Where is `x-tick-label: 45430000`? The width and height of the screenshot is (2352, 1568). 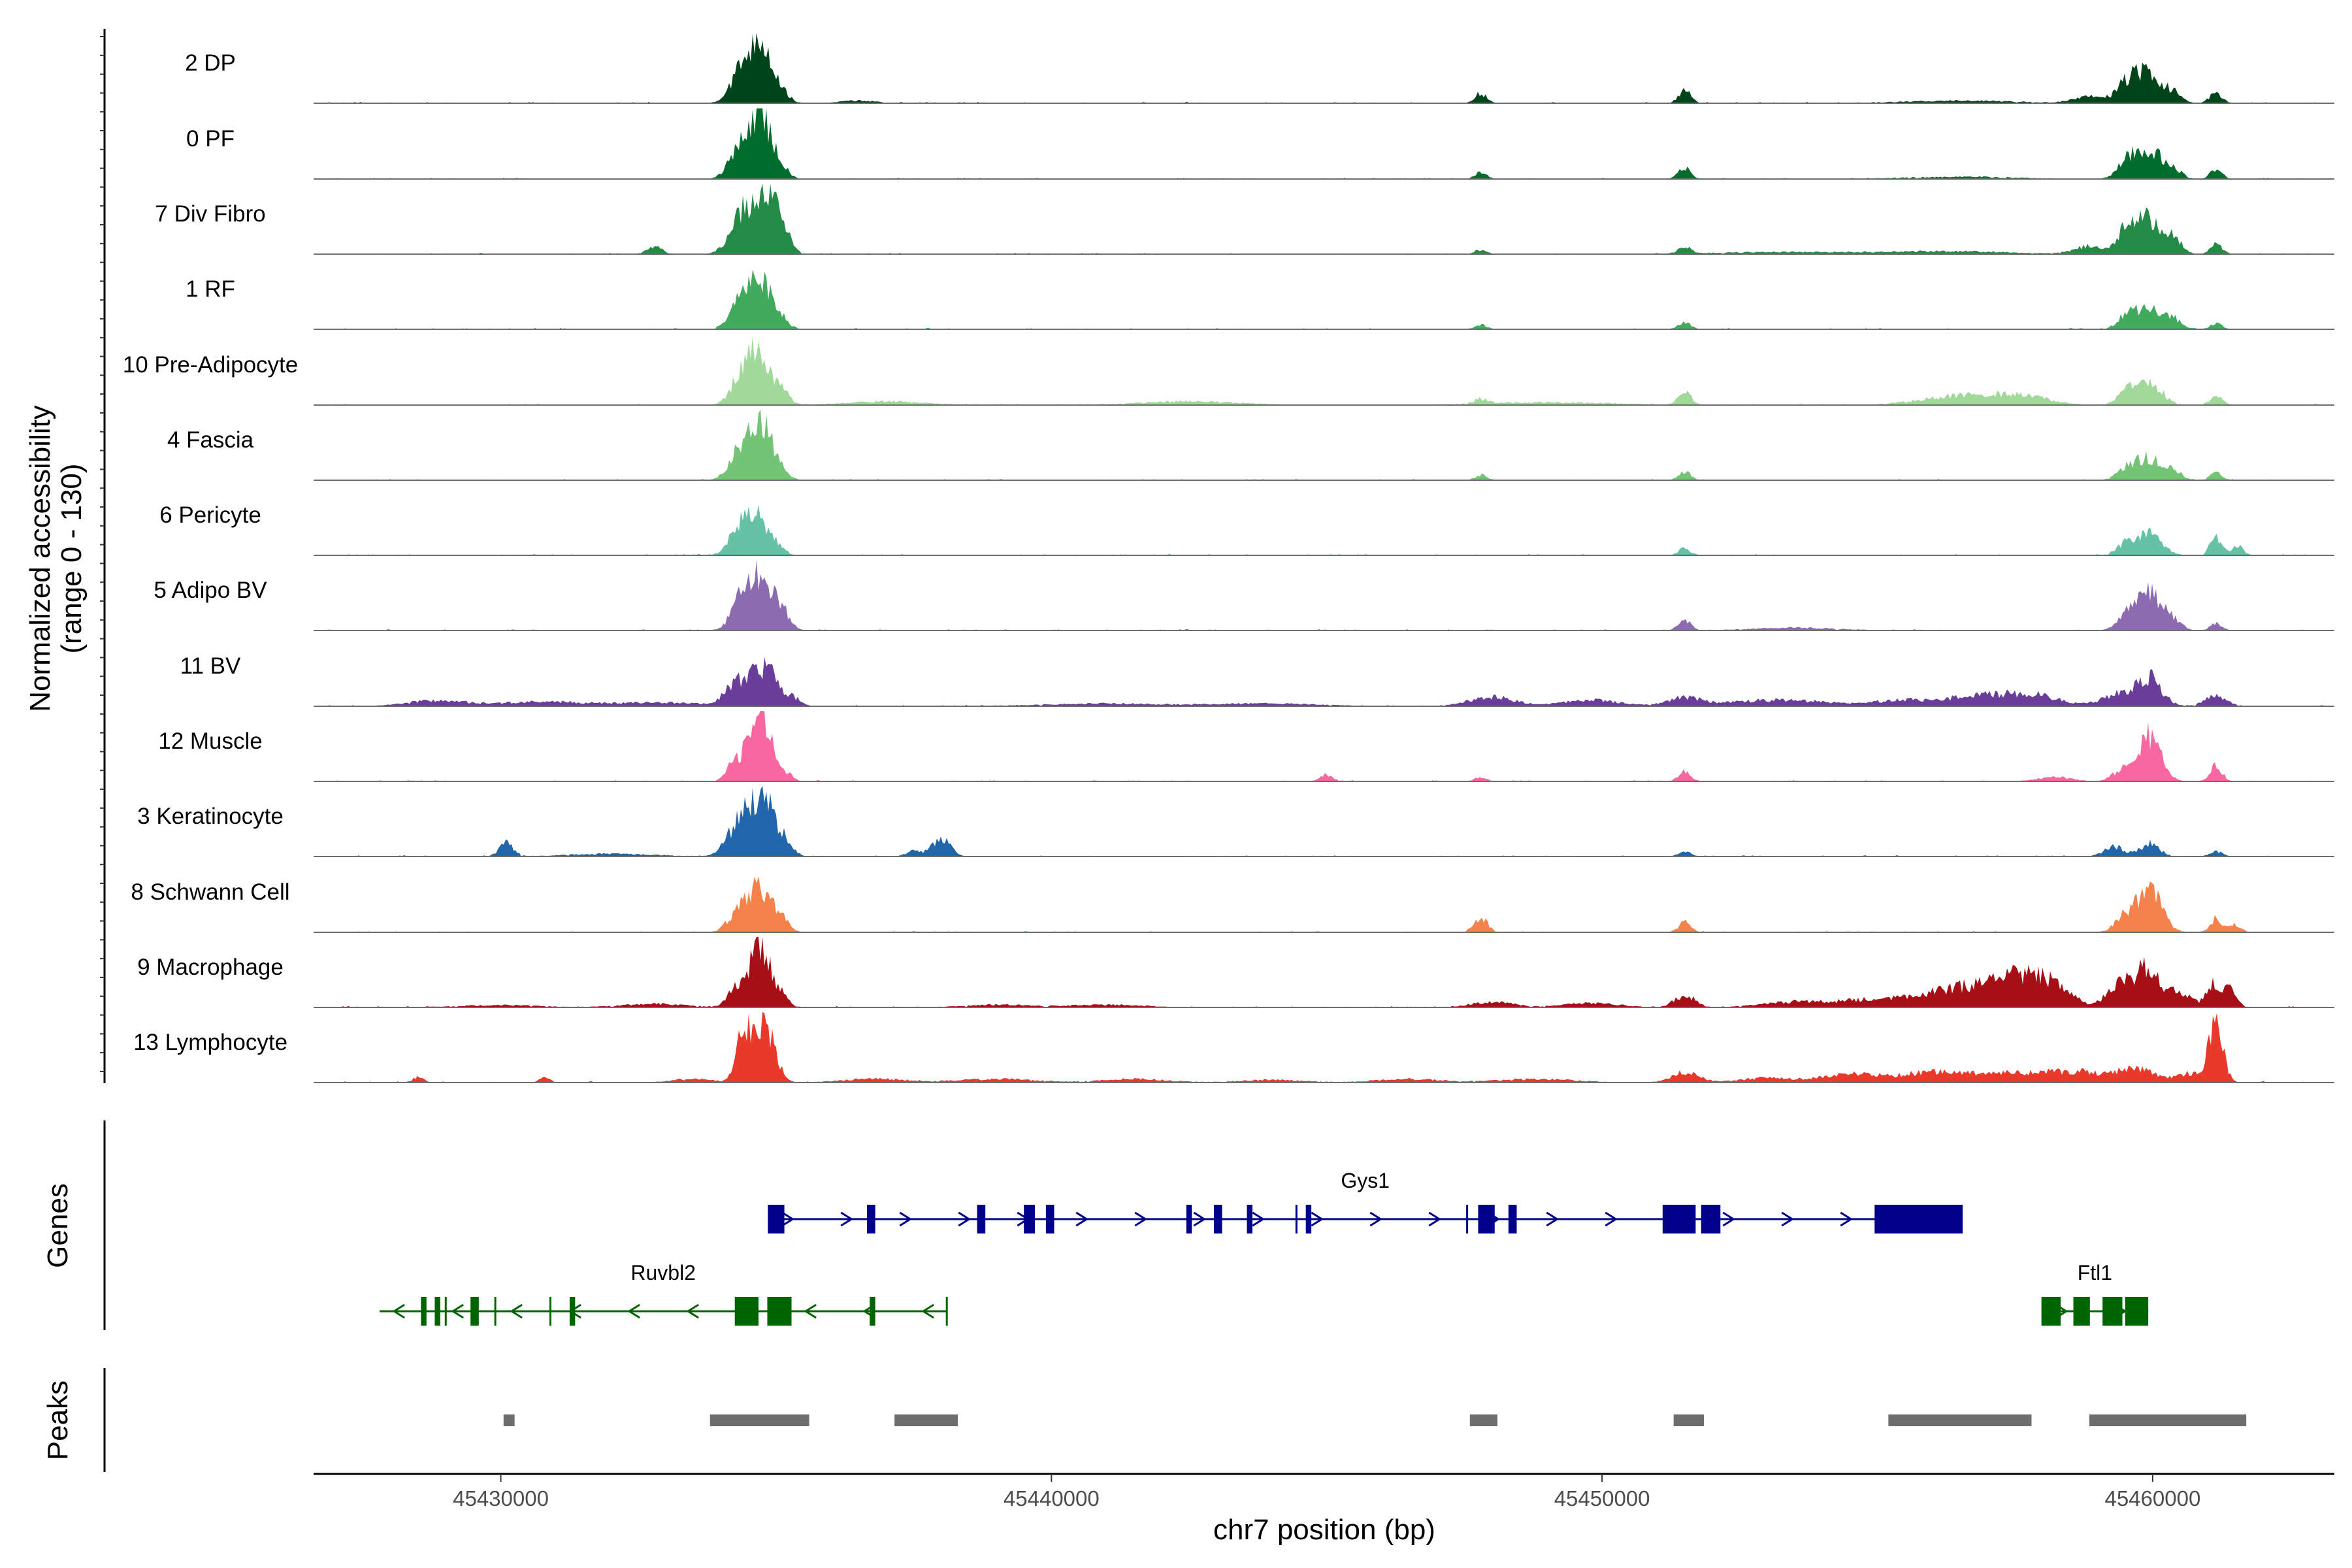
x-tick-label: 45430000 is located at coordinates (501, 1498).